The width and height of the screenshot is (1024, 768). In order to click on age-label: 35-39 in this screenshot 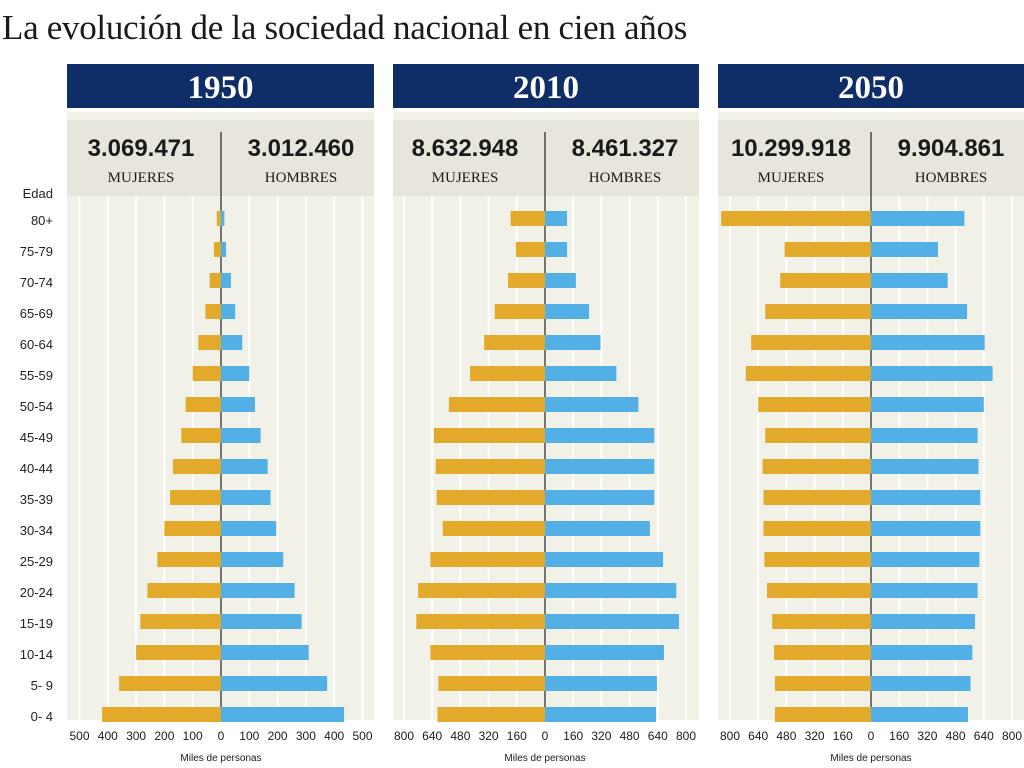, I will do `click(36, 499)`.